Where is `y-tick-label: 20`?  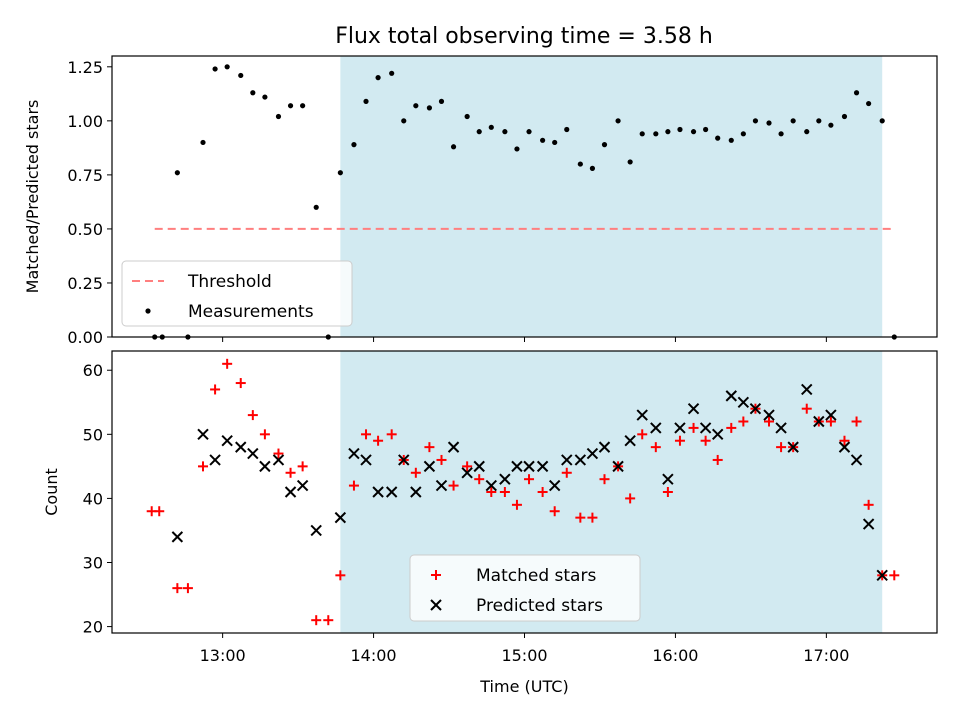
y-tick-label: 20 is located at coordinates (93, 627).